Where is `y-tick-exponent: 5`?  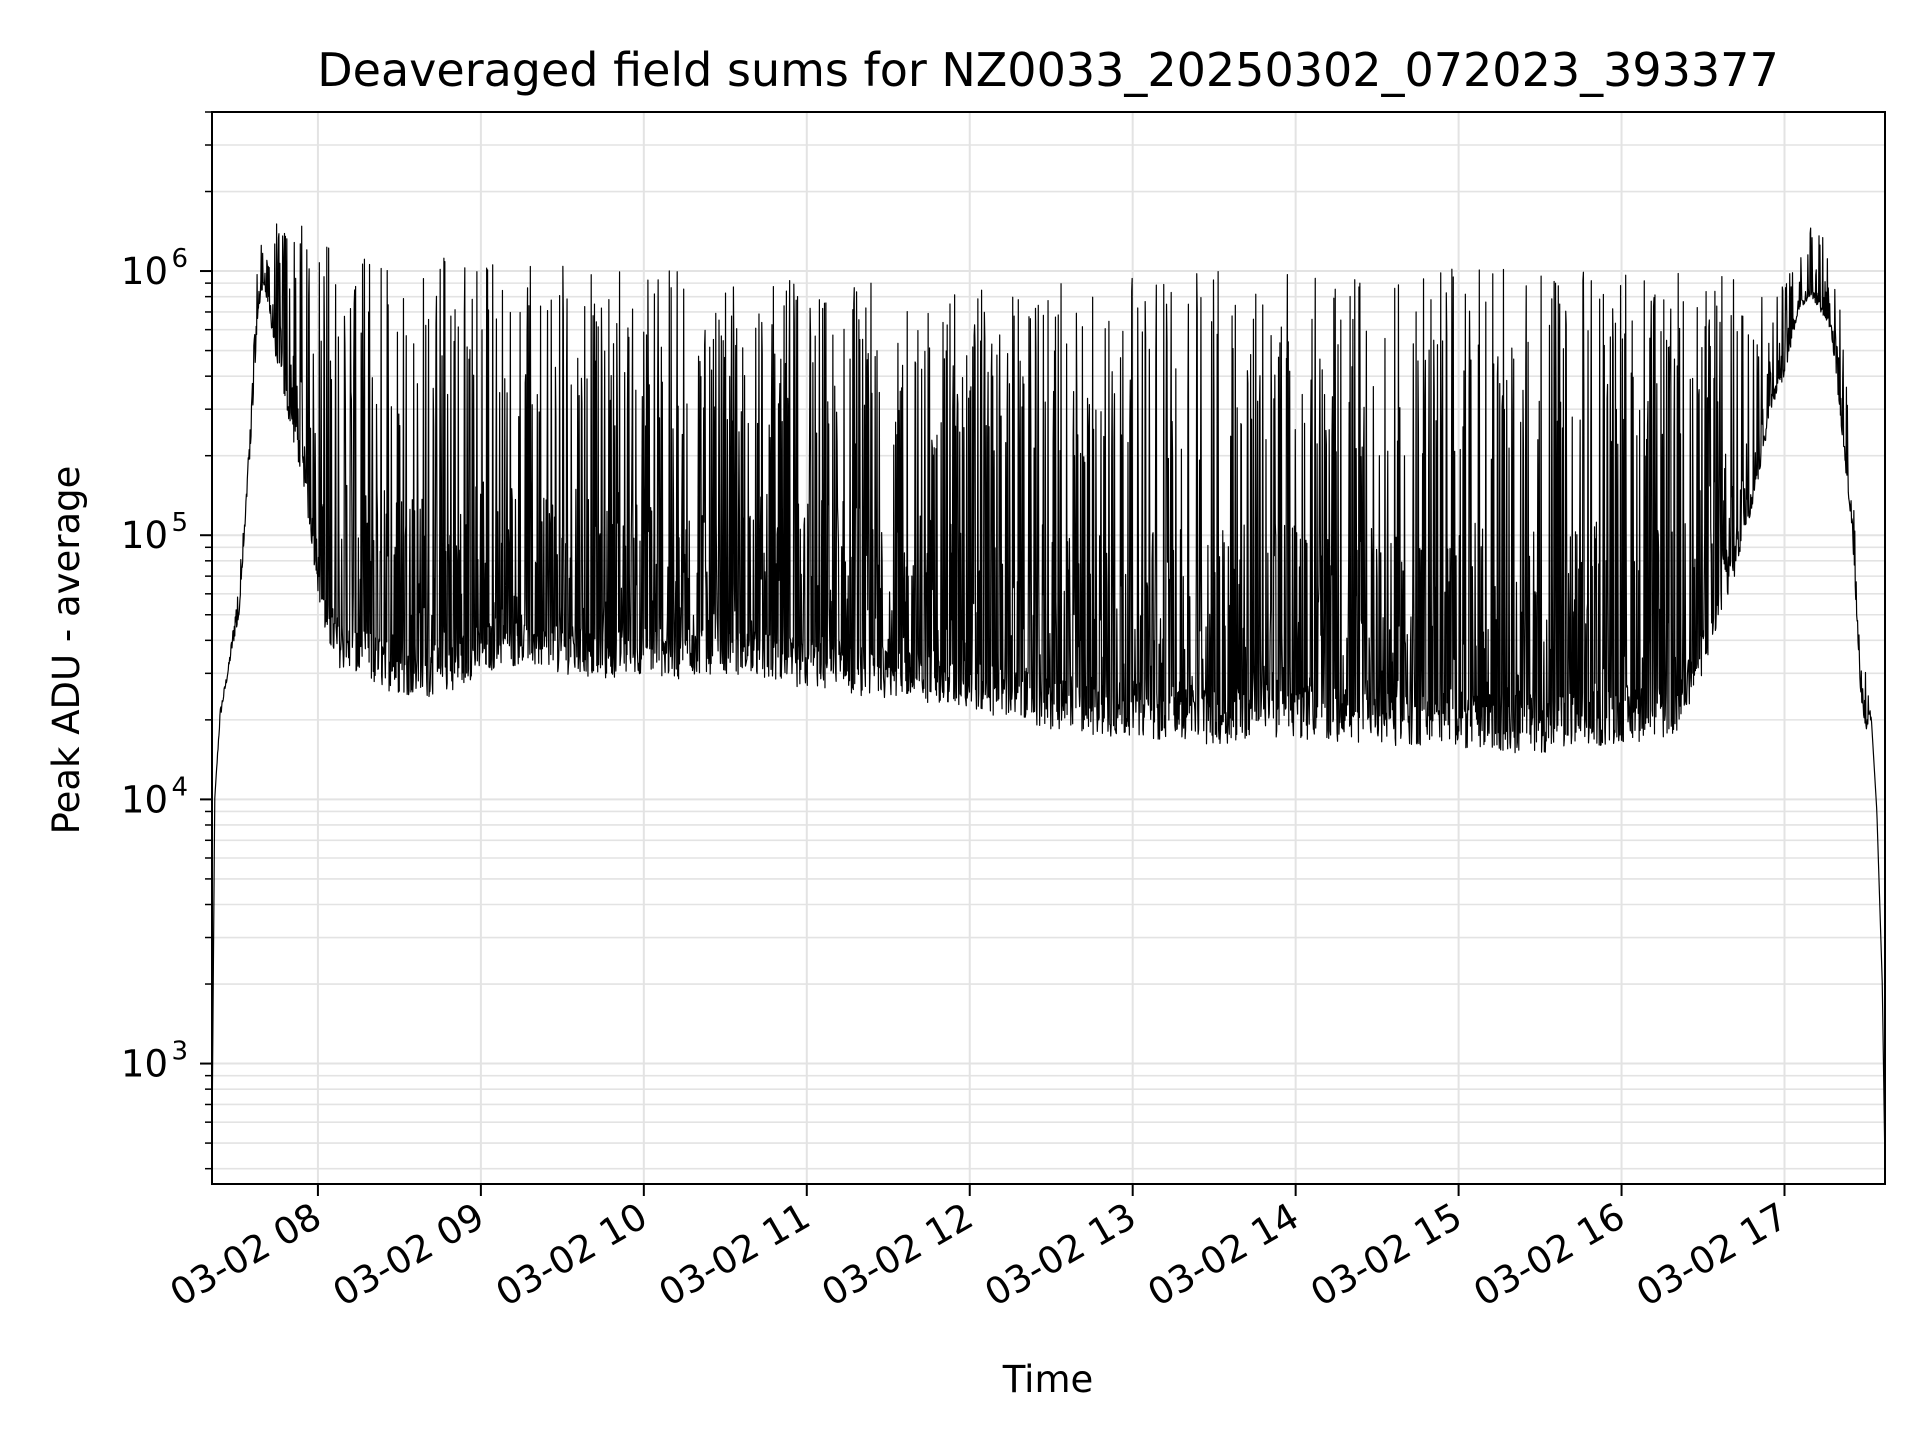
y-tick-exponent: 5 is located at coordinates (179, 523).